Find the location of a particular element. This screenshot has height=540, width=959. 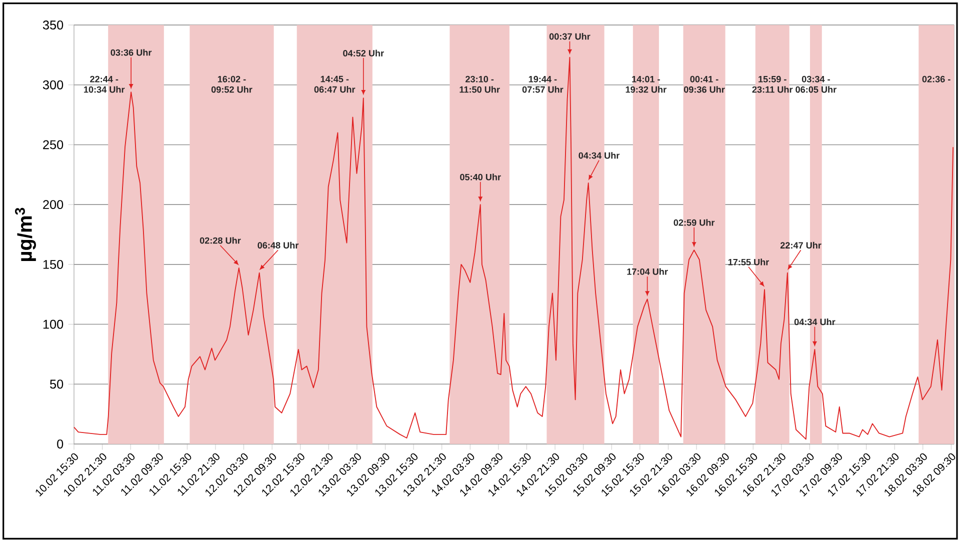

annotation: 03:36 Uhr is located at coordinates (131, 52).